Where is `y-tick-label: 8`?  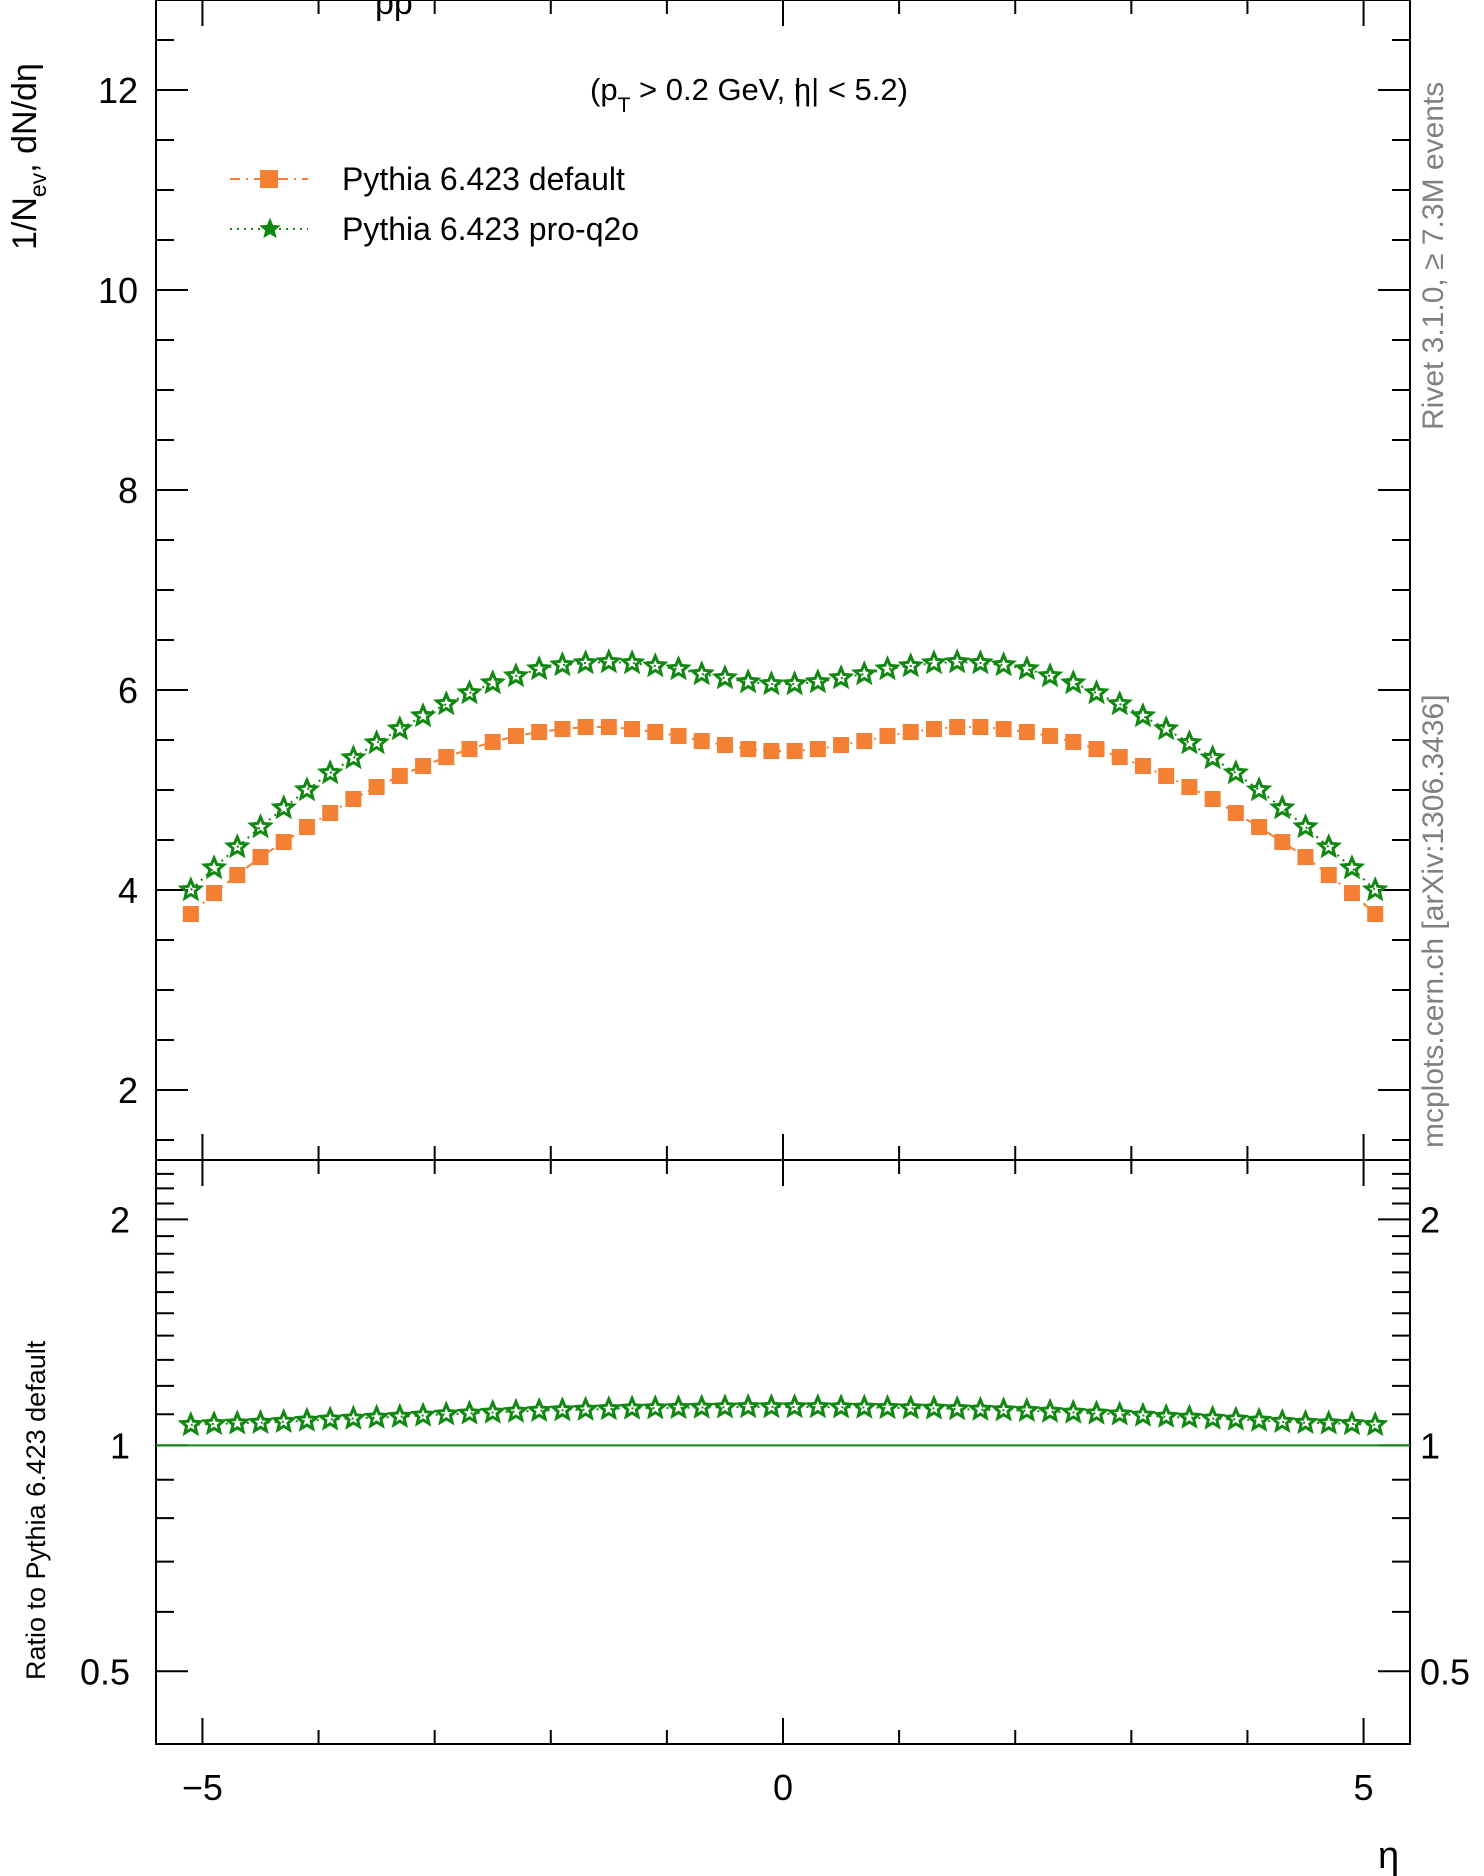 y-tick-label: 8 is located at coordinates (128, 490).